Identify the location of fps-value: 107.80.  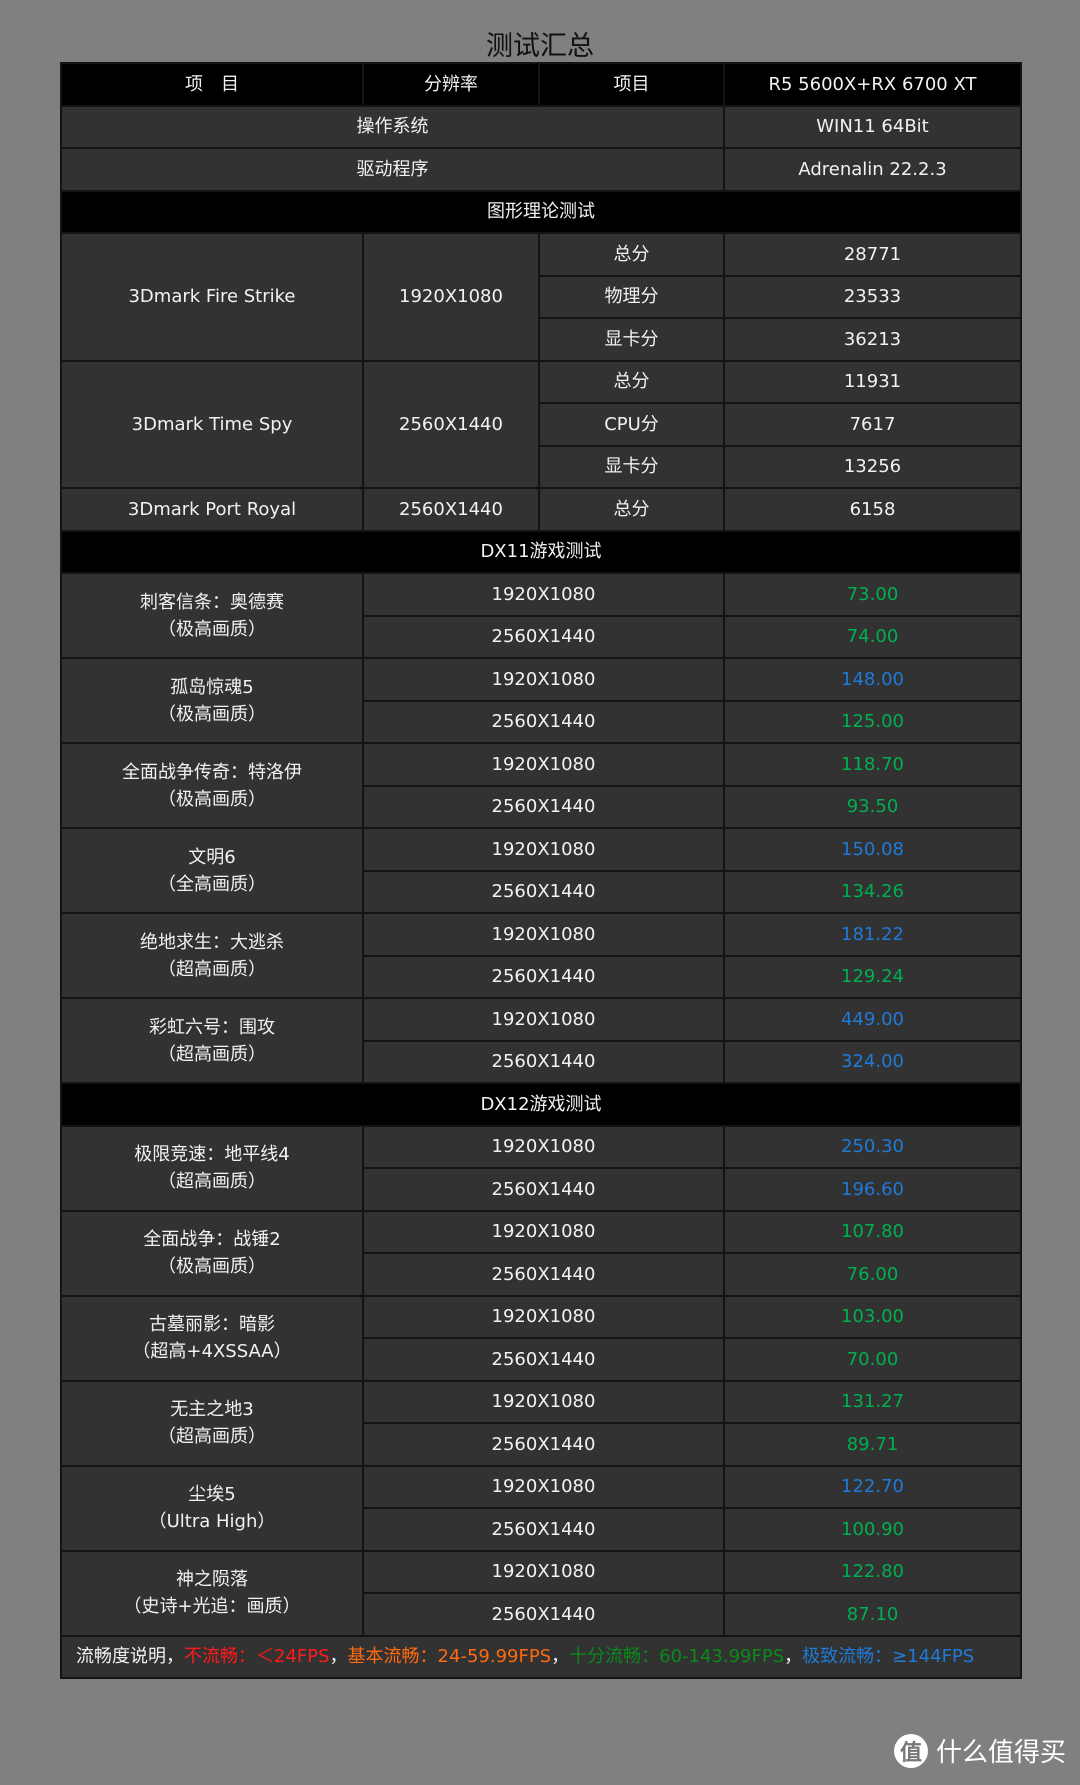
(872, 1231).